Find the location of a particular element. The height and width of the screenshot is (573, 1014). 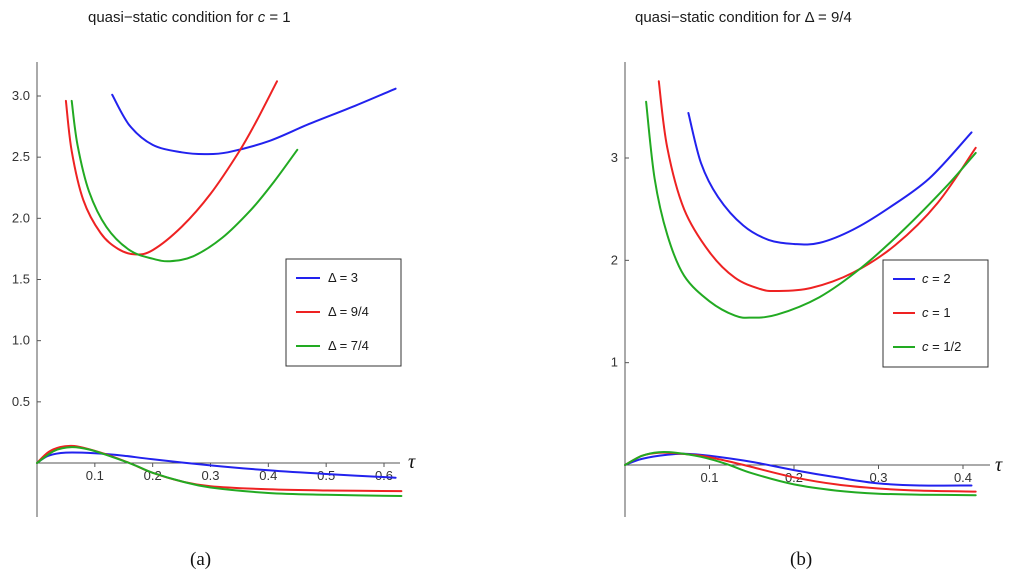

legend-a-label-delta-3: Δ = 3 is located at coordinates (343, 277).